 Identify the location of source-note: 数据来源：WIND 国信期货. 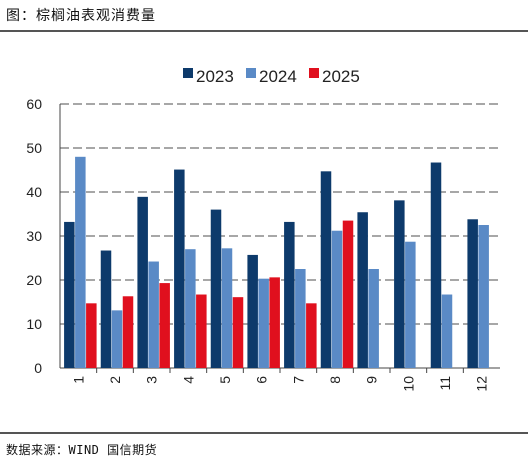
(82, 450).